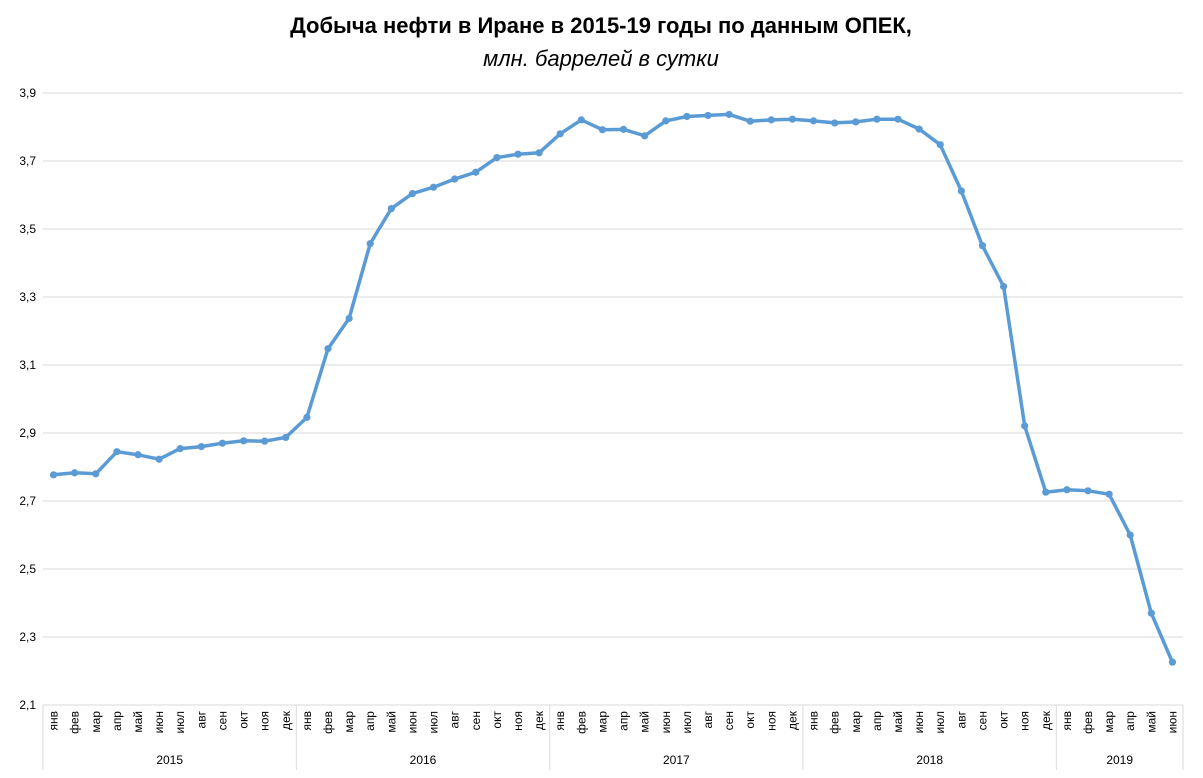 The height and width of the screenshot is (778, 1203). Describe the element at coordinates (27, 501) in the screenshot. I see `y-tick-label: 2,7` at that location.